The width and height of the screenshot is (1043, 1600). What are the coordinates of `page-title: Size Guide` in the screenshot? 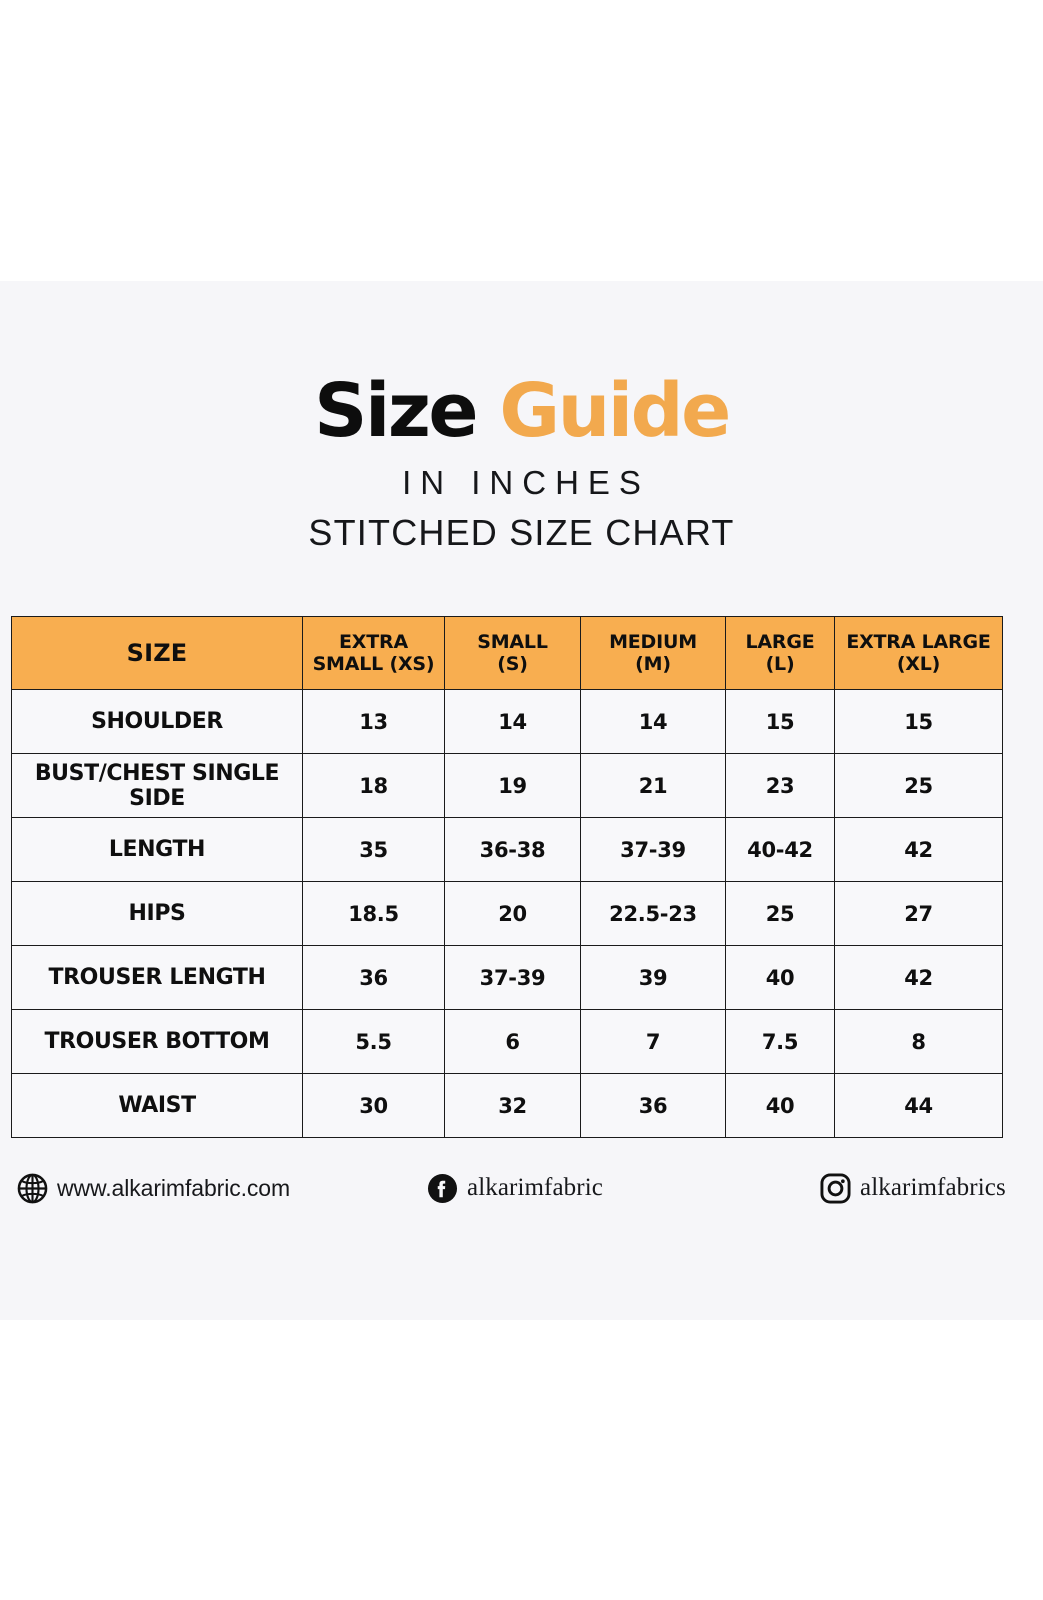 It's located at (521, 411).